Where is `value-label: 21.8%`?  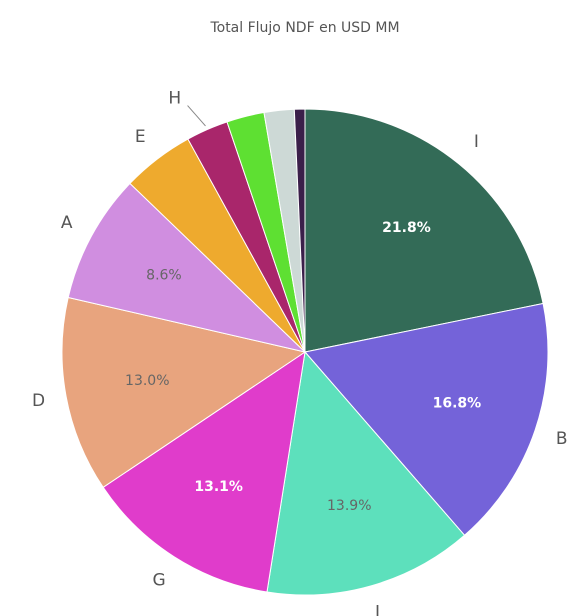 value-label: 21.8% is located at coordinates (406, 228).